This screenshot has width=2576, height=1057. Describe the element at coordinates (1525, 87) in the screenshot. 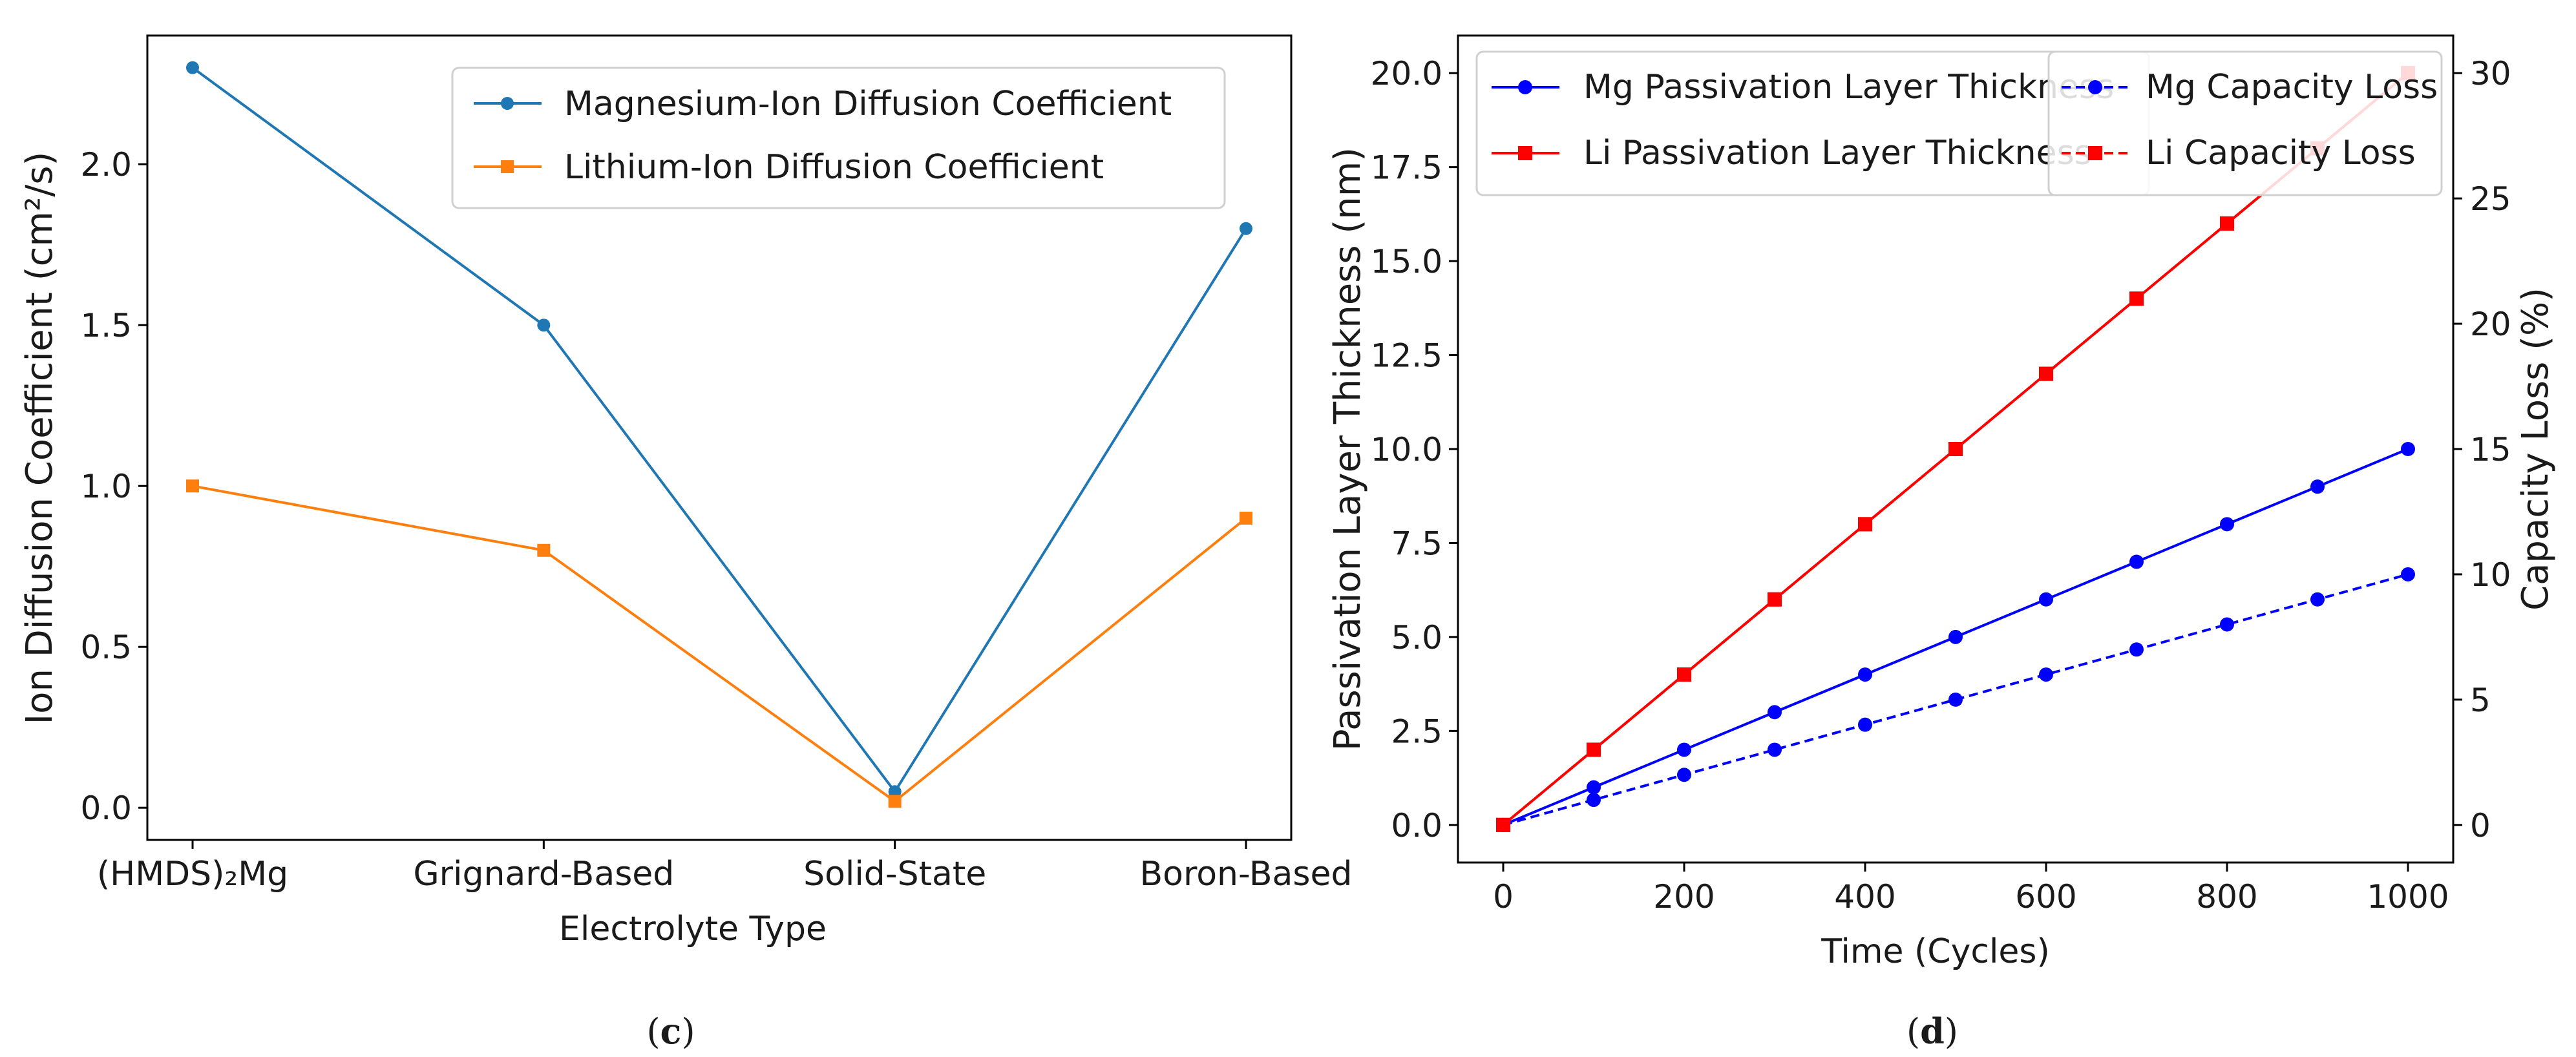

I see `legend-mg-thickness-marker` at that location.